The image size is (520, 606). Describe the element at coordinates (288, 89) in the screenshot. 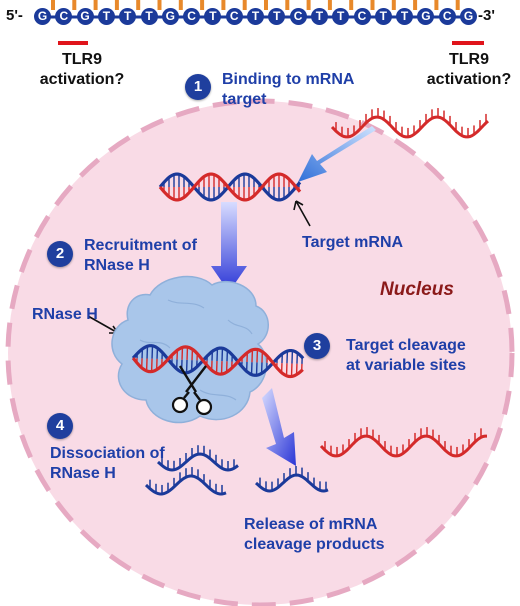

I see `step-1-label: Binding to mRNA target` at that location.